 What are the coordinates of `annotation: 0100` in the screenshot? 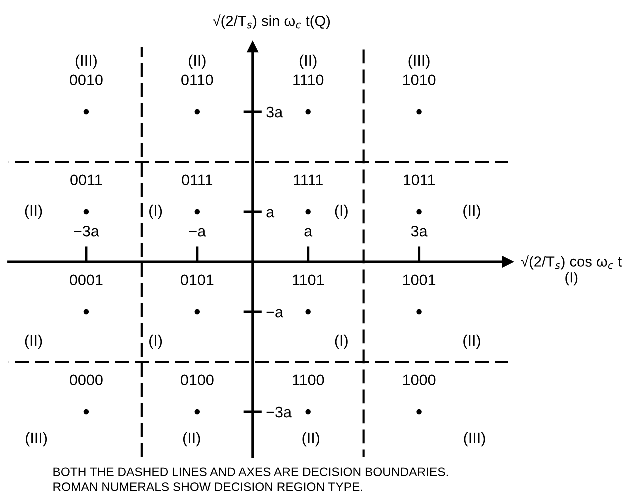 It's located at (197, 380).